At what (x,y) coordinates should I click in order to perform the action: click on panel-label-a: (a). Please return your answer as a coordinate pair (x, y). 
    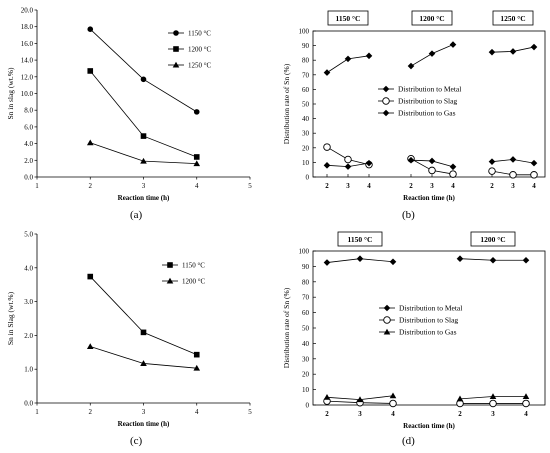
    Looking at the image, I should click on (136, 215).